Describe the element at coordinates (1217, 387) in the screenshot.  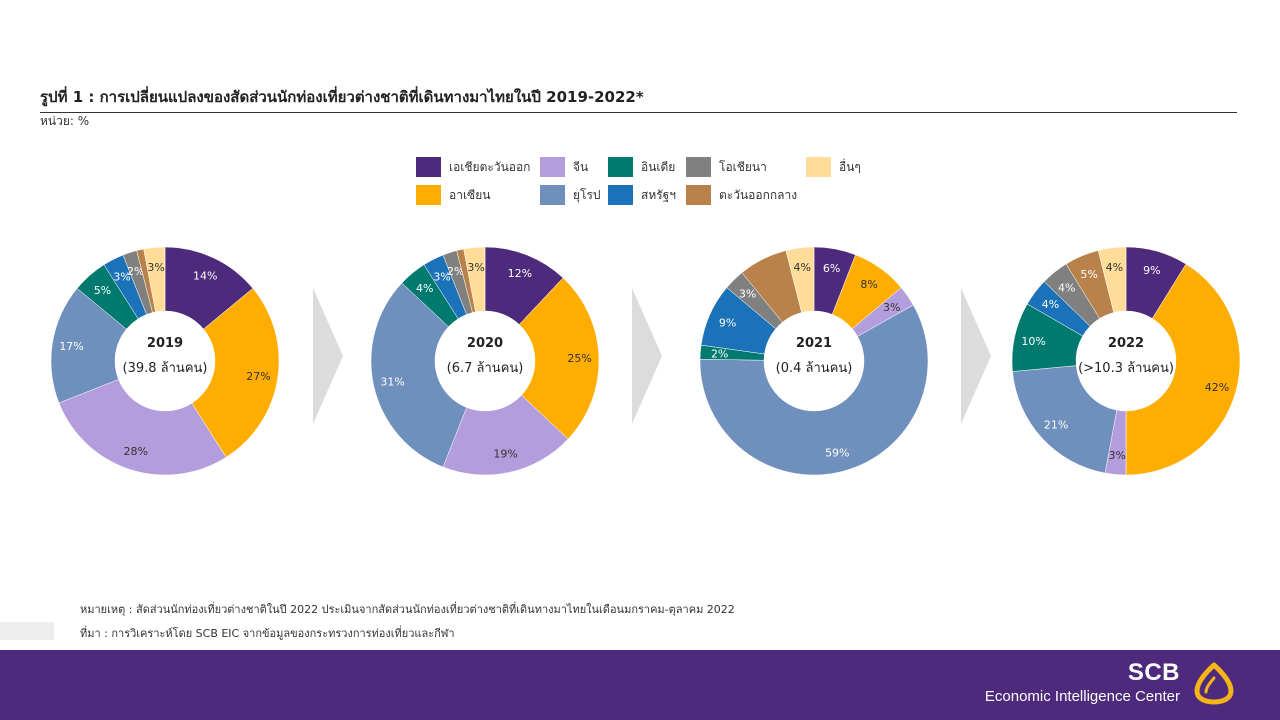
I see `slice-label: 42%` at that location.